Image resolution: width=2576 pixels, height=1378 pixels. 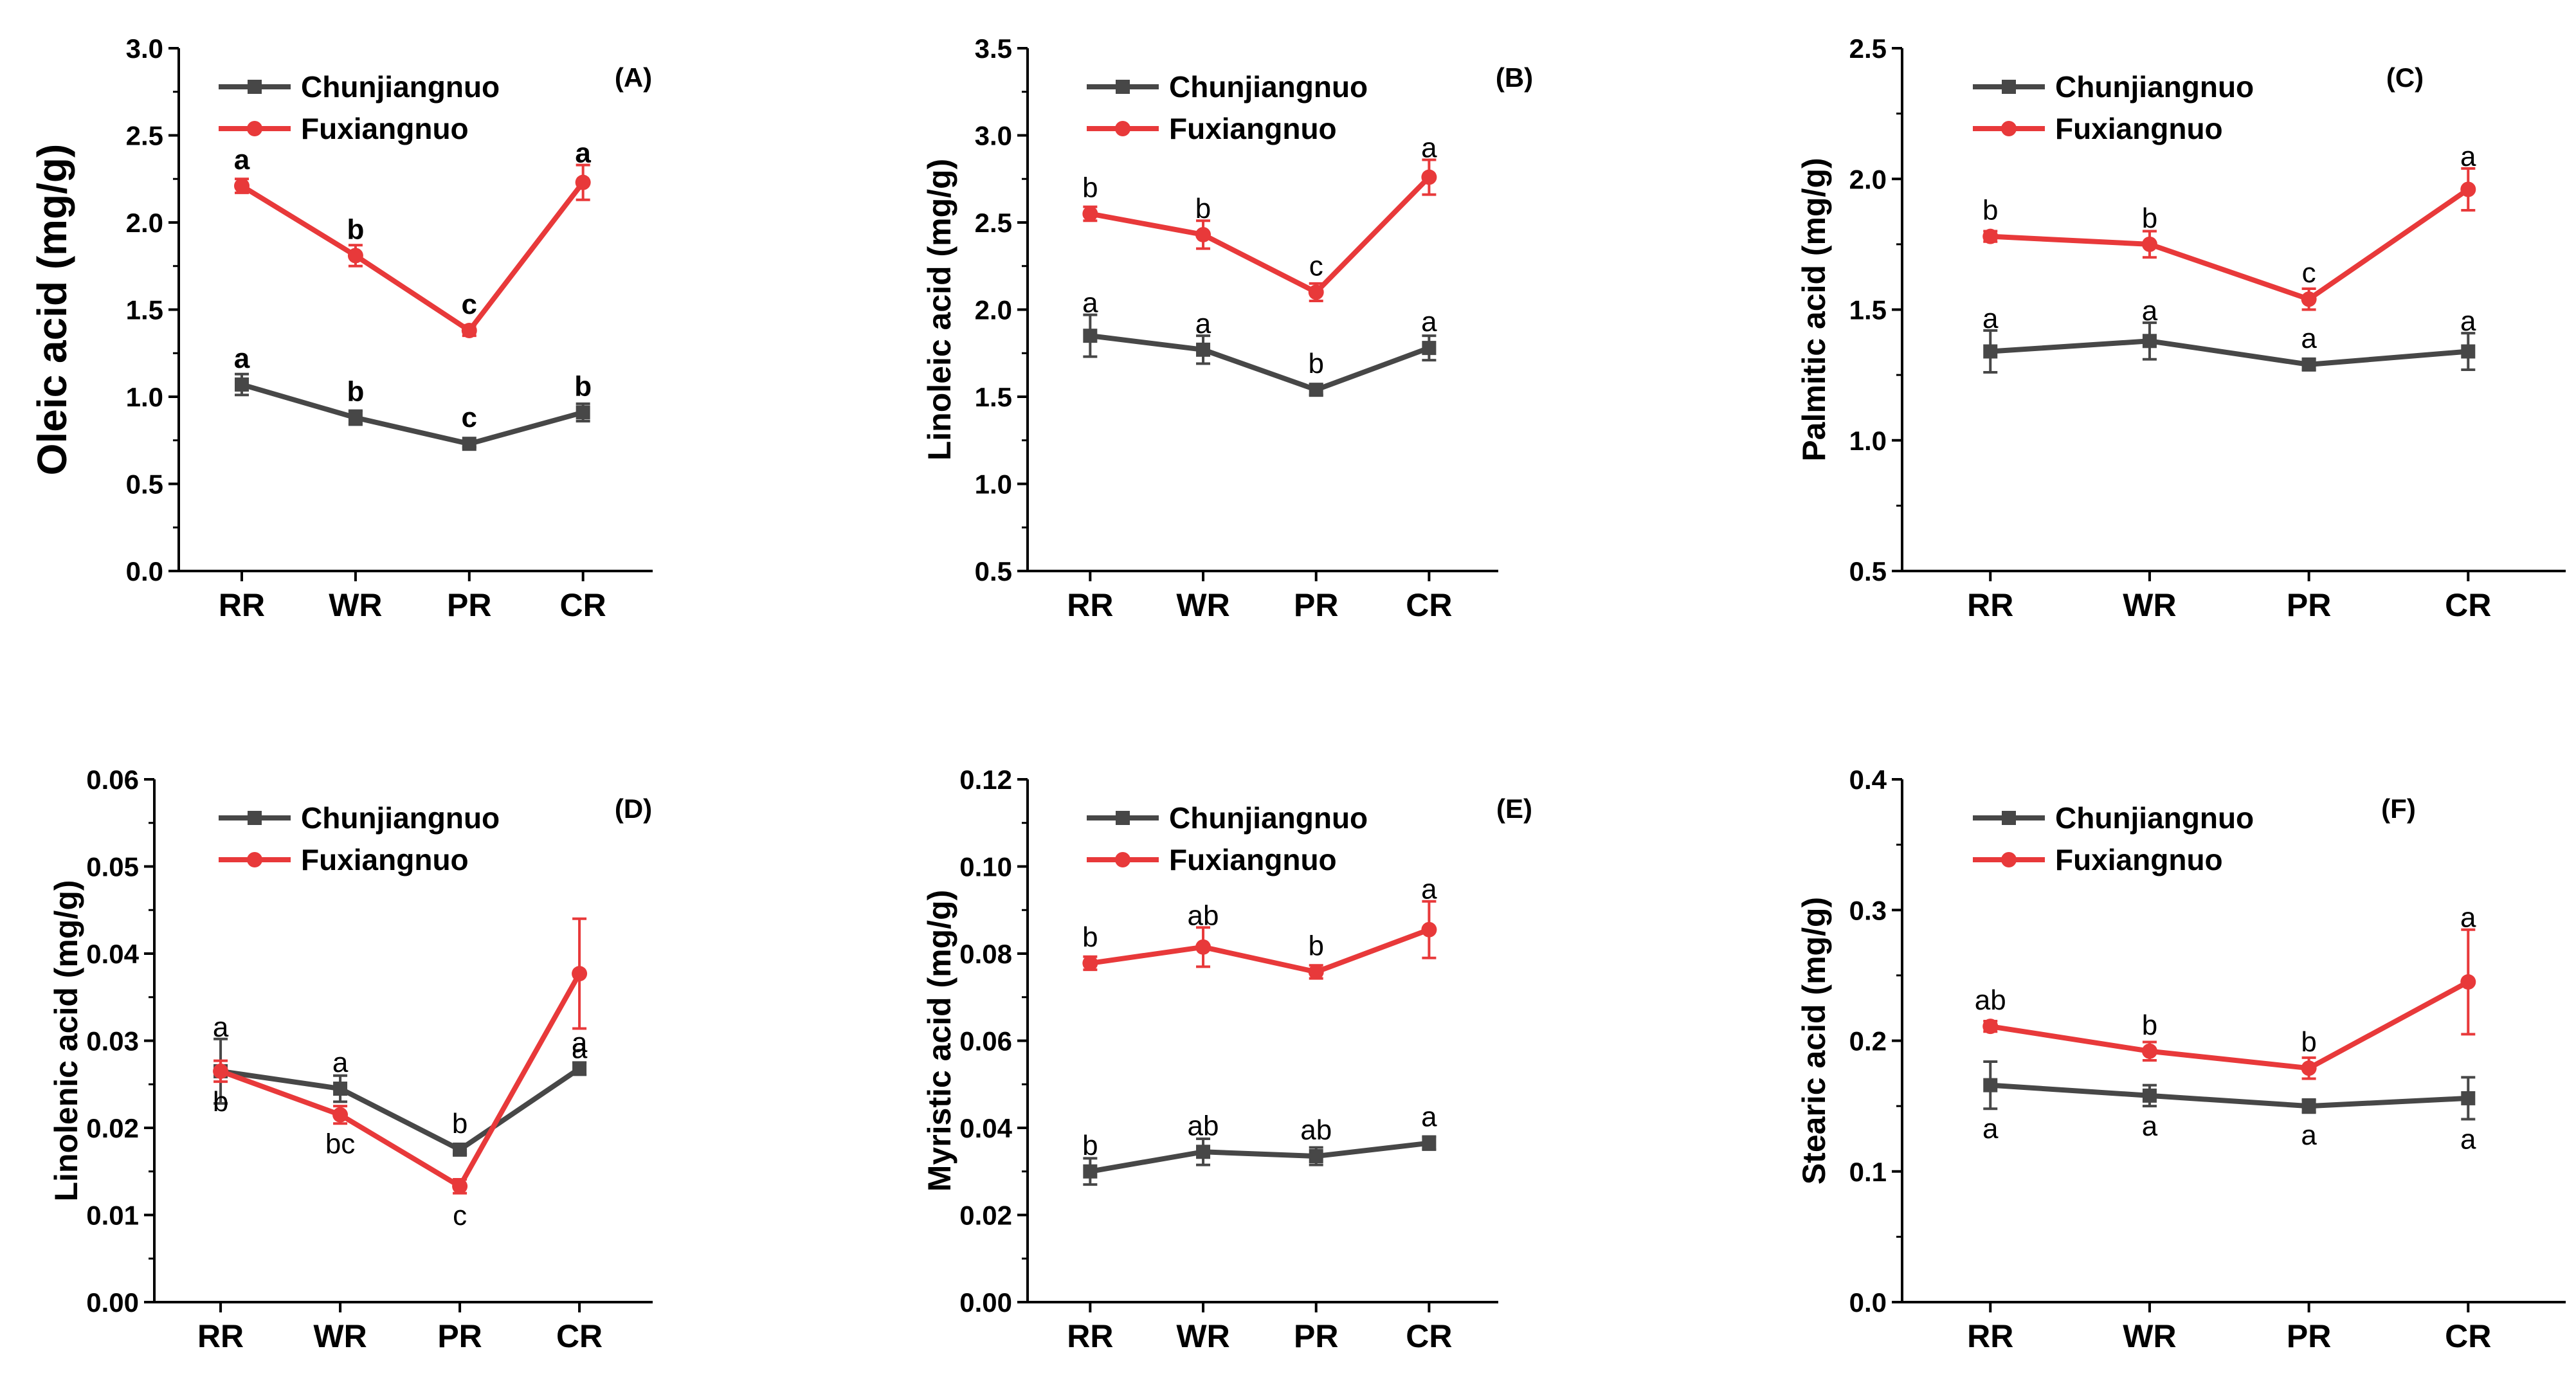 I want to click on panel-f-series-line-fuxiangnuo, so click(x=2230, y=1025).